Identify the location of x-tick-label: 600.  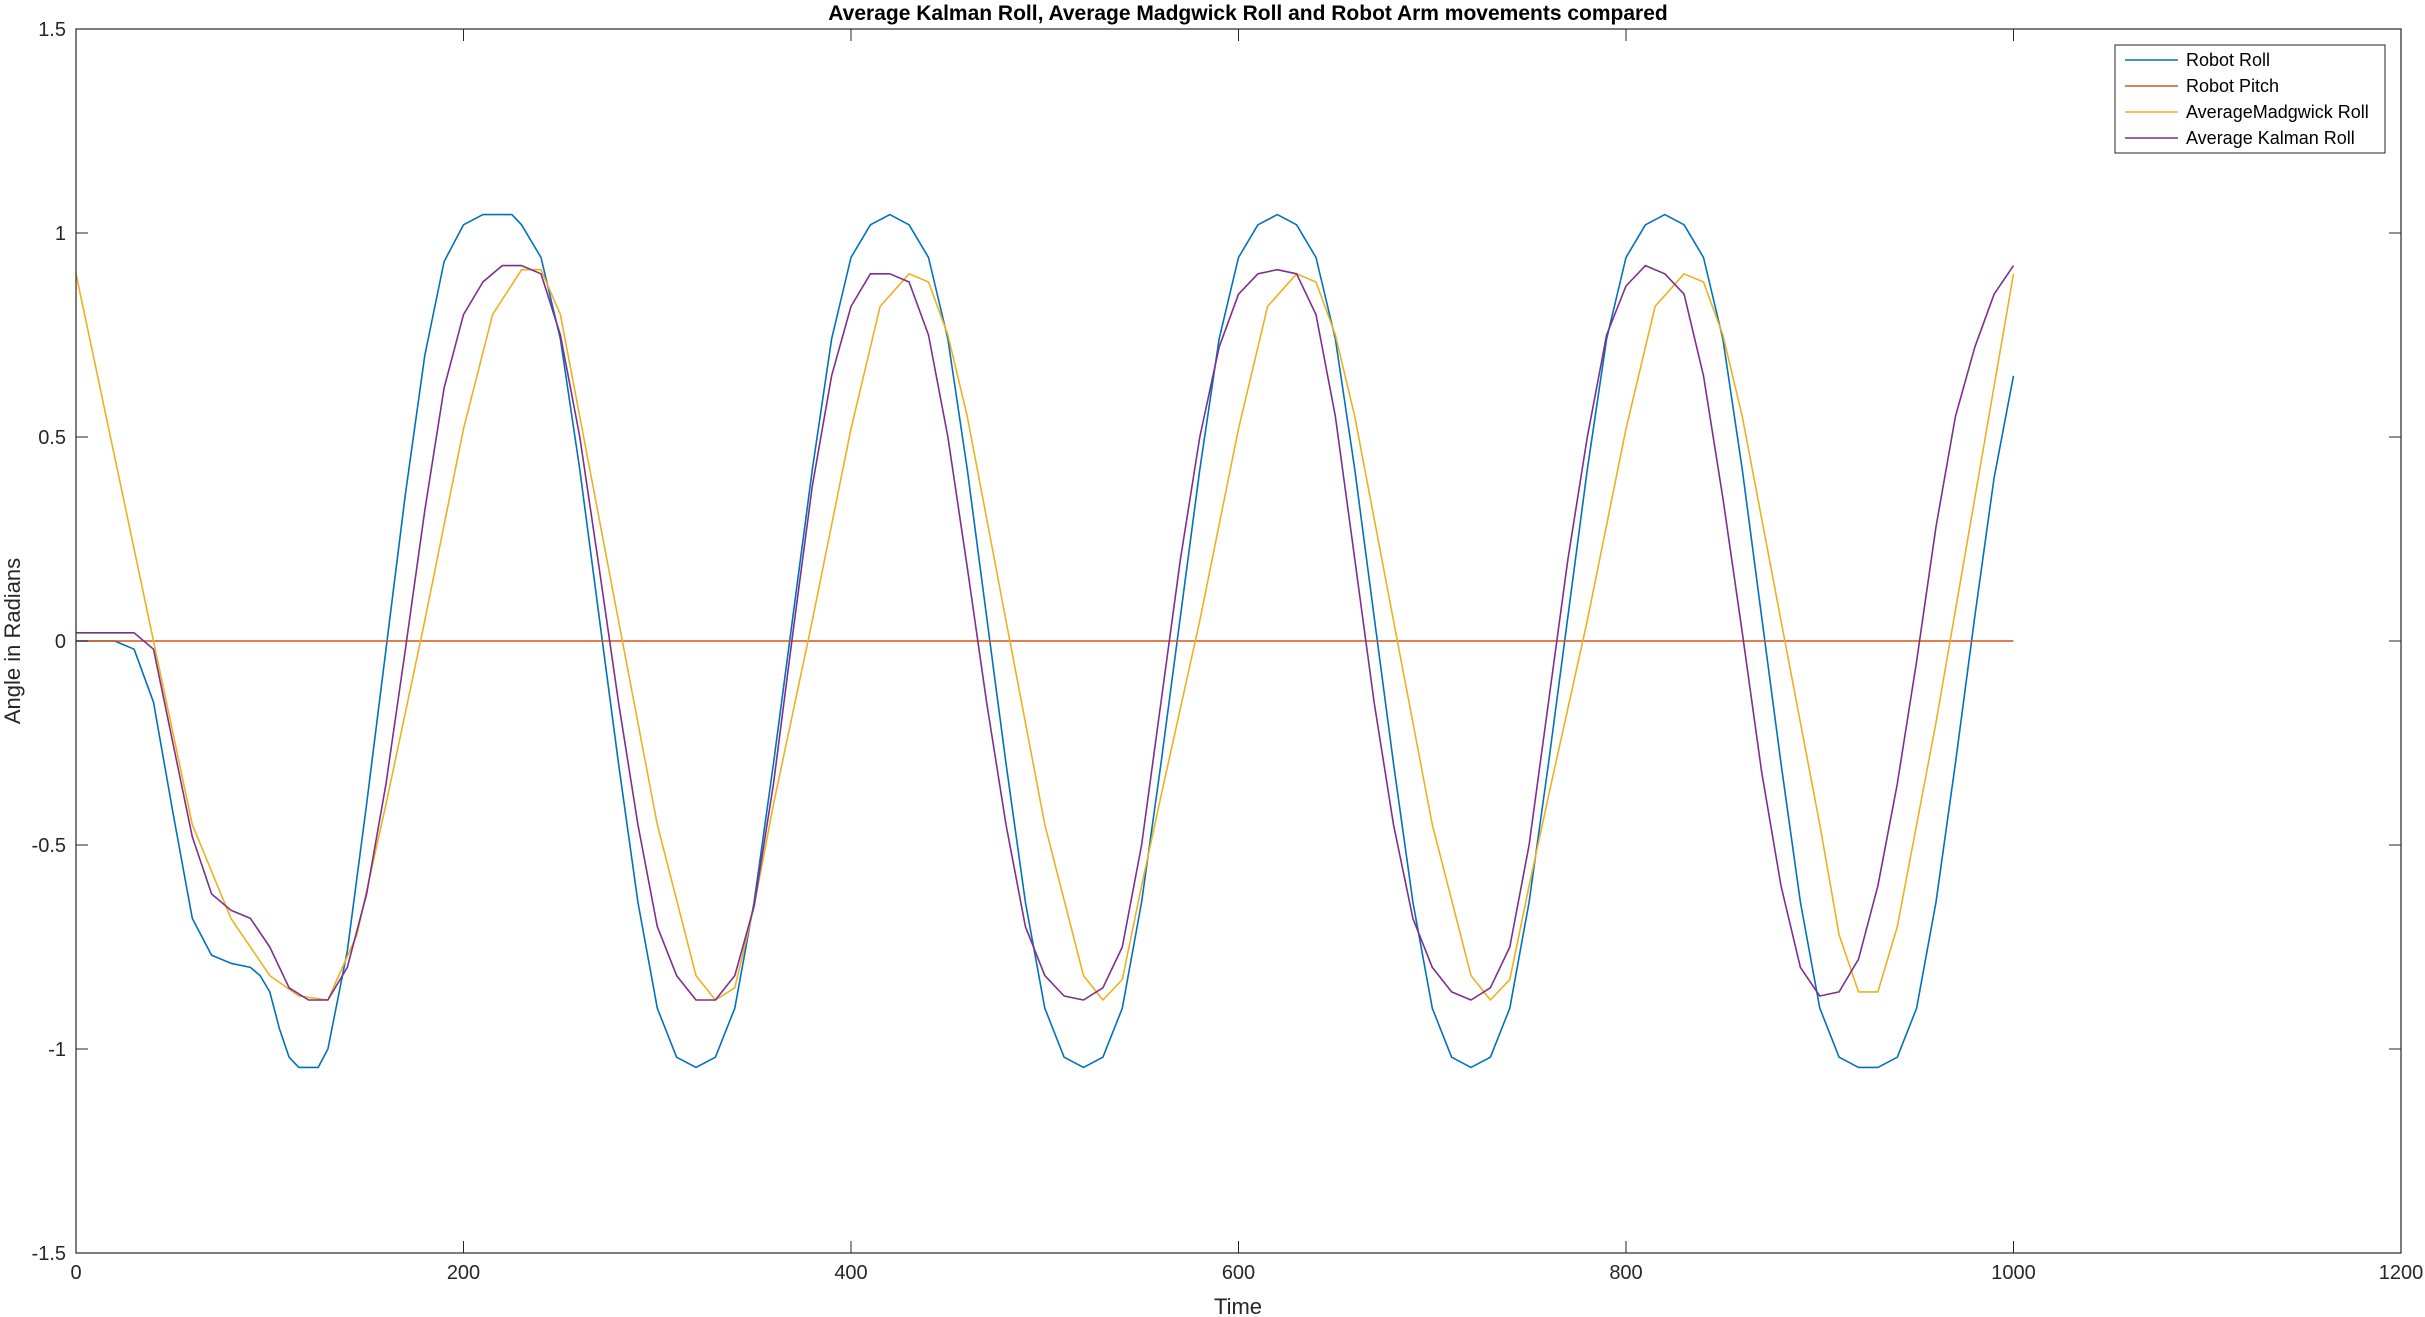
(1238, 1273).